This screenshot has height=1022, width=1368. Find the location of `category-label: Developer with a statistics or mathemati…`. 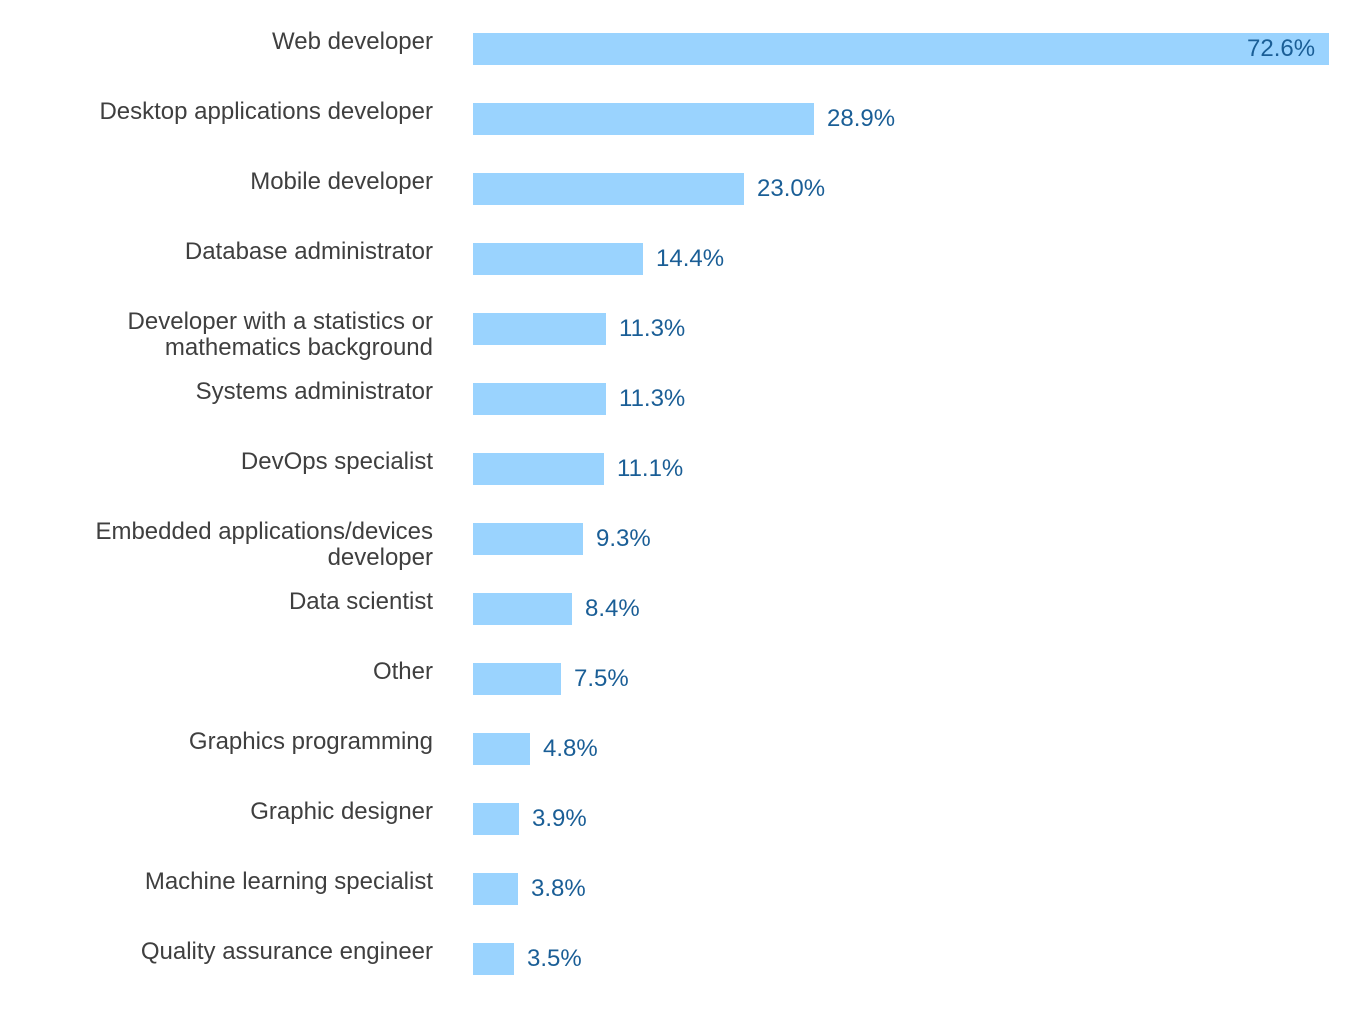

category-label: Developer with a statistics or mathemati… is located at coordinates (280, 334).